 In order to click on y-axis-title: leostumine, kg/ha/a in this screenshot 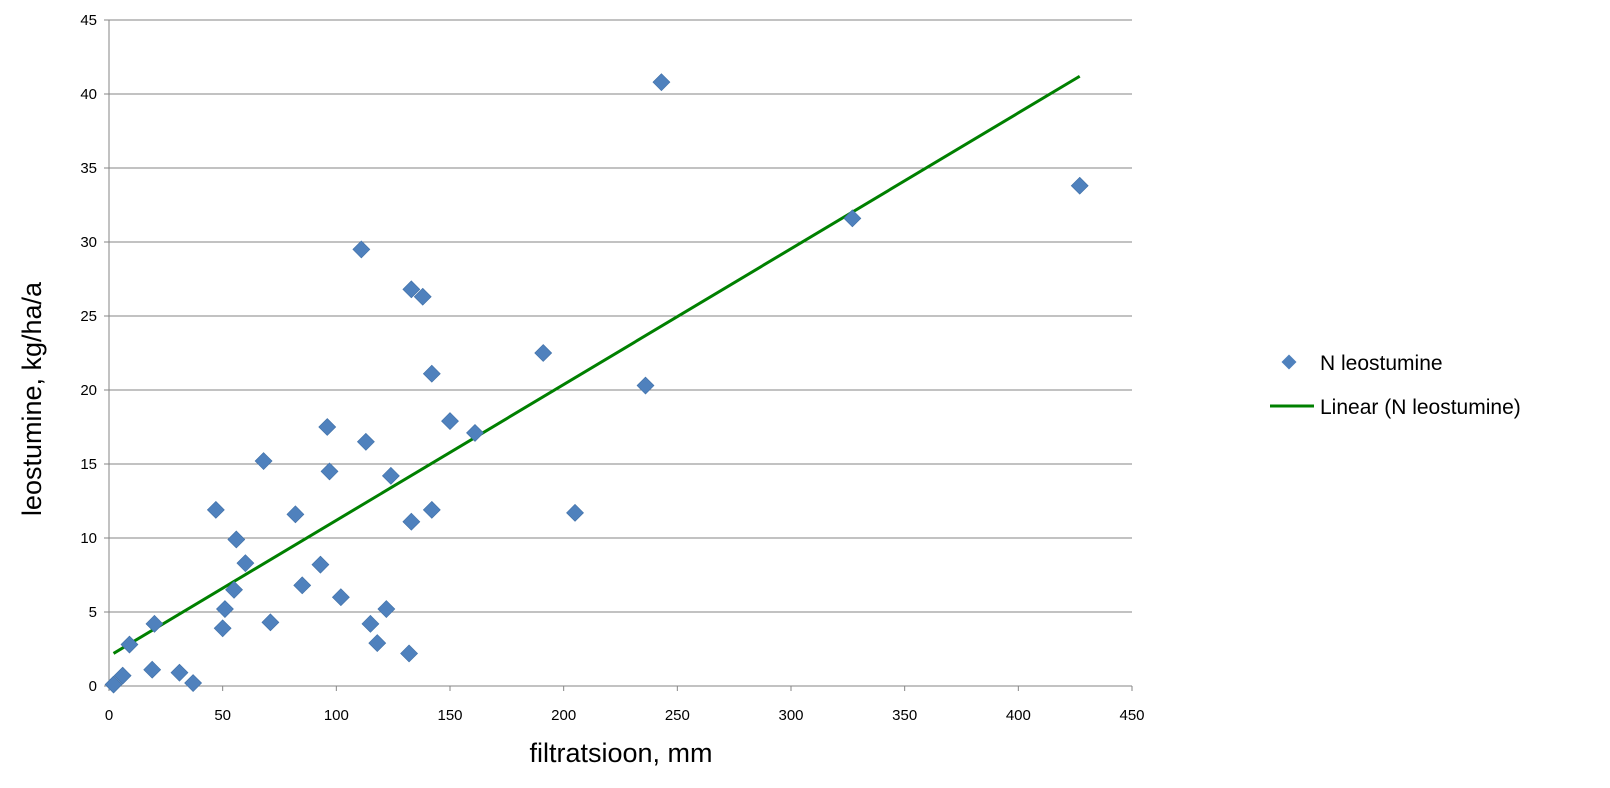, I will do `click(32, 398)`.